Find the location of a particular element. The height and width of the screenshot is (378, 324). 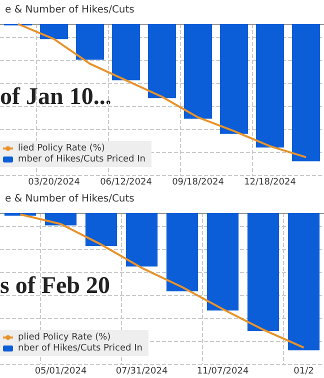

x-tick-label: 06/12/2024 is located at coordinates (126, 183).